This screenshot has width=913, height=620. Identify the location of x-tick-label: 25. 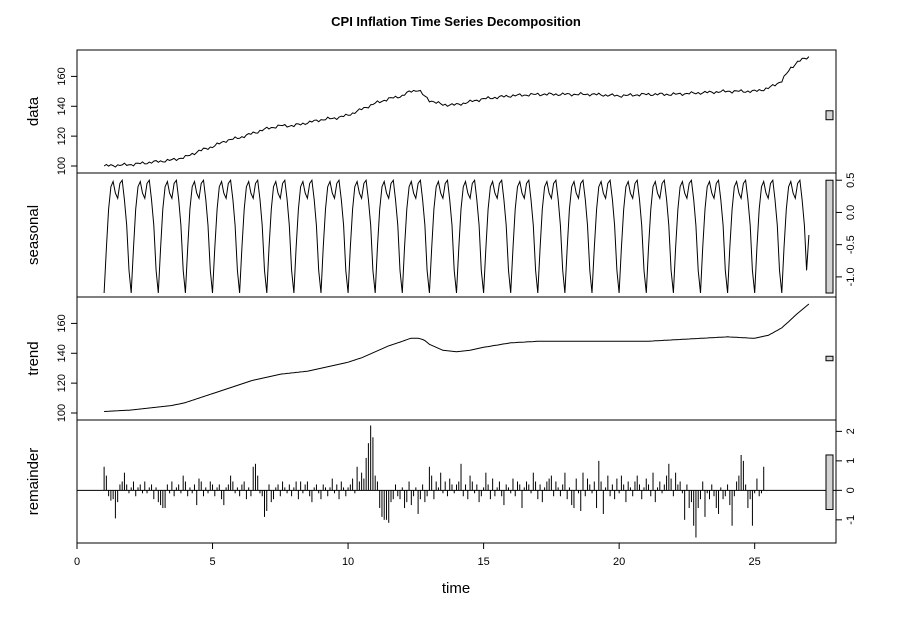
(755, 562).